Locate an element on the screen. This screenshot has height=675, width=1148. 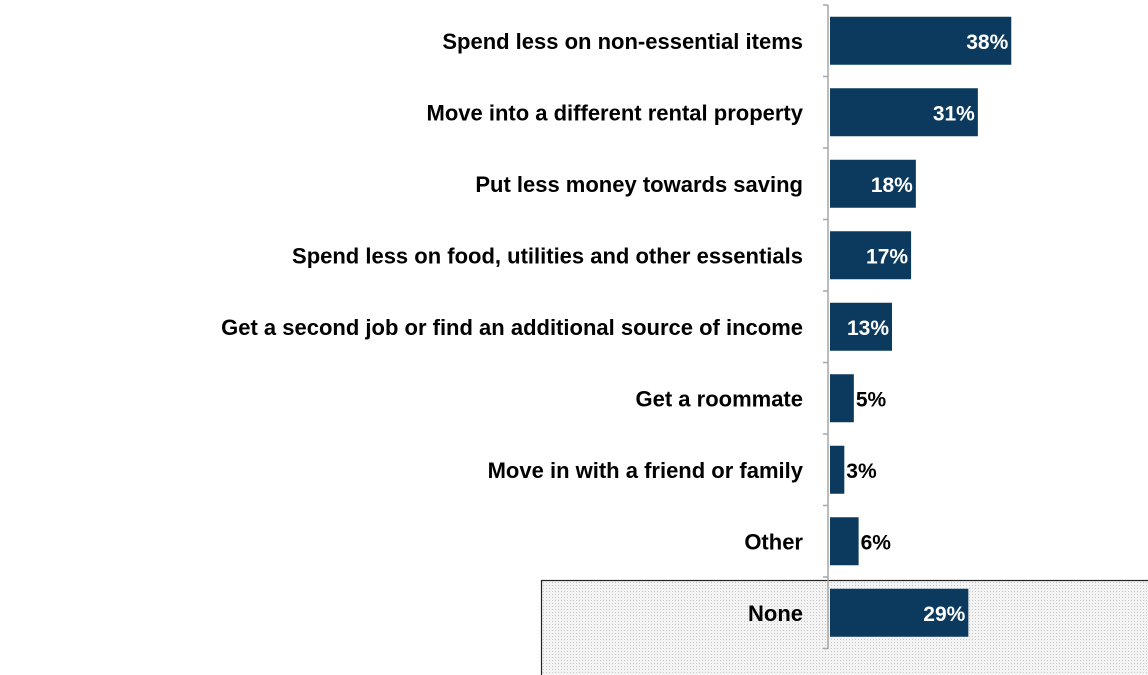
bar-spend-less-on-non-essential-items is located at coordinates (921, 40).